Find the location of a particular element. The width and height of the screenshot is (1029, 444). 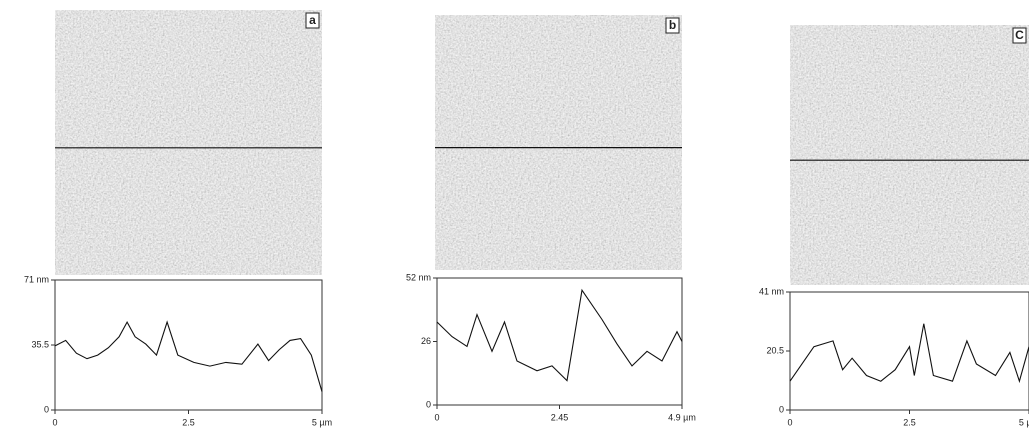

panel-letter: C is located at coordinates (1019, 35).